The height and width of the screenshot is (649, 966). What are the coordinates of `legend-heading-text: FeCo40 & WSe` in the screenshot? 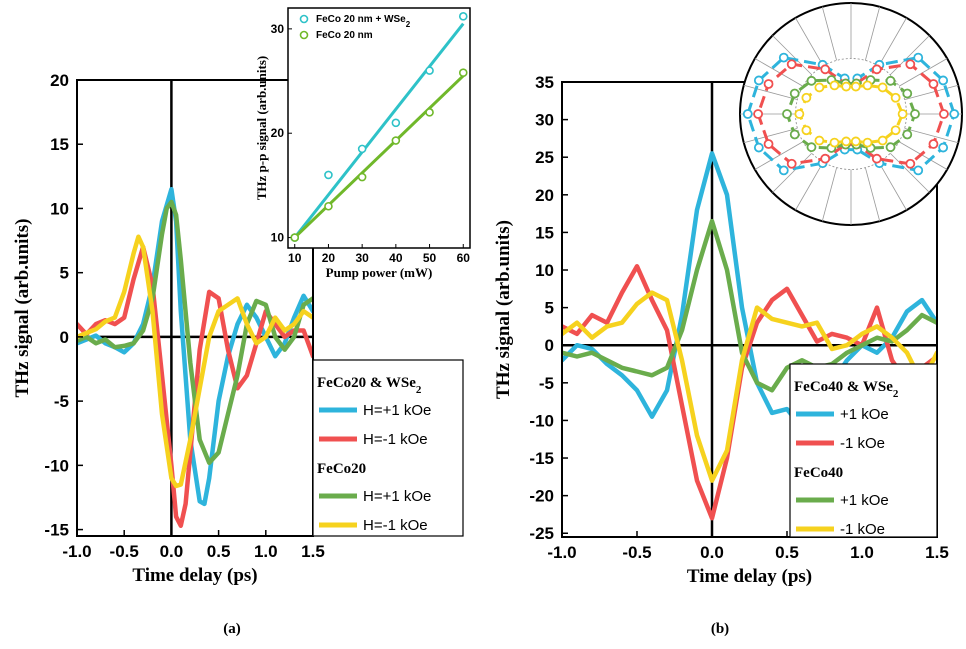 It's located at (843, 387).